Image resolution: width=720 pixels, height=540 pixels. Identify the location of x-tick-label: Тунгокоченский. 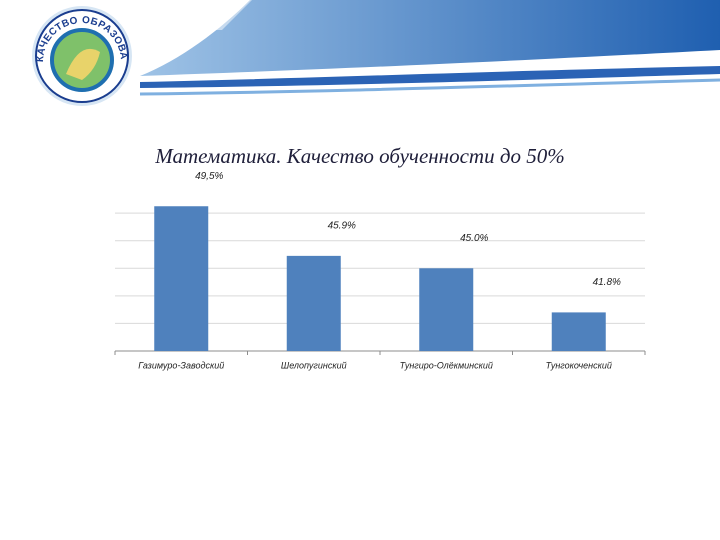
(579, 365).